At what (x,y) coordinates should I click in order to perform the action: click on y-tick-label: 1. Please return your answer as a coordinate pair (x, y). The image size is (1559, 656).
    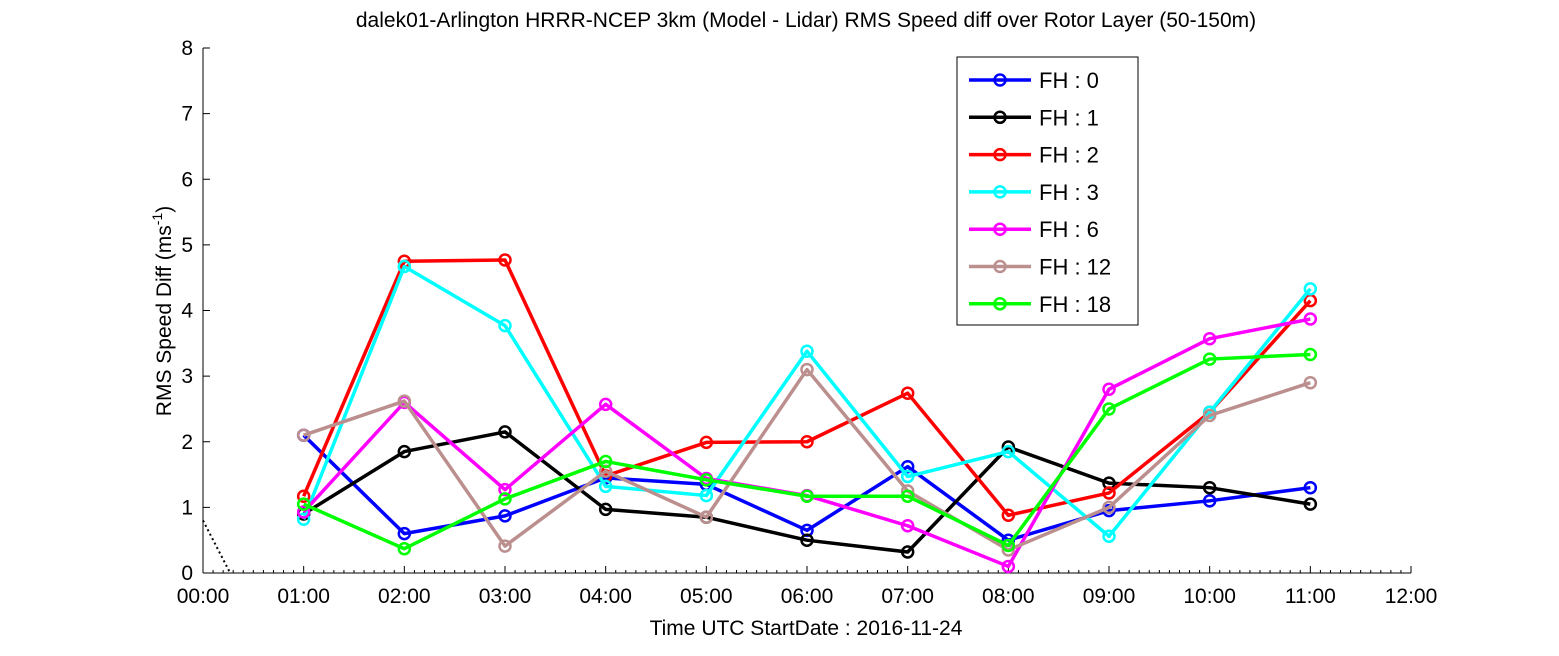
    Looking at the image, I should click on (187, 507).